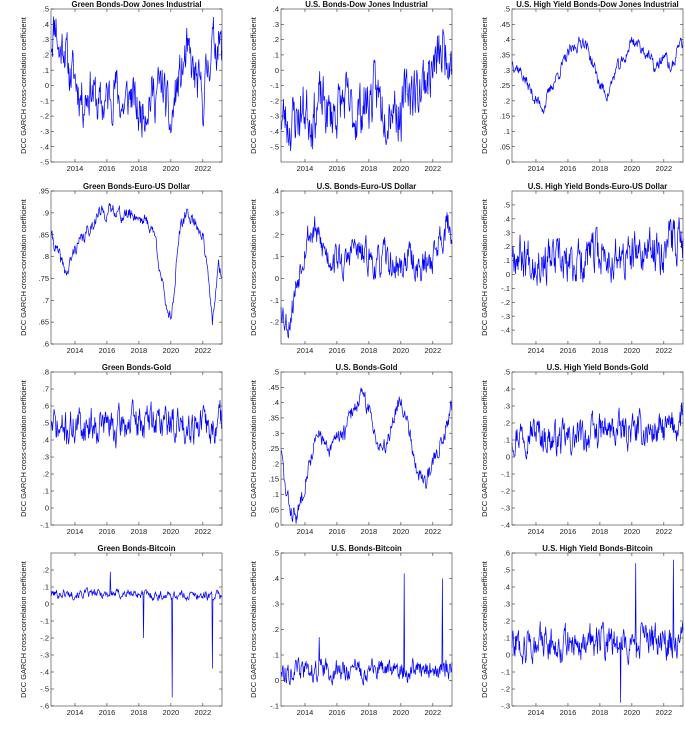 Image resolution: width=685 pixels, height=730 pixels. Describe the element at coordinates (507, 553) in the screenshot. I see `y-tick-label: .6` at that location.